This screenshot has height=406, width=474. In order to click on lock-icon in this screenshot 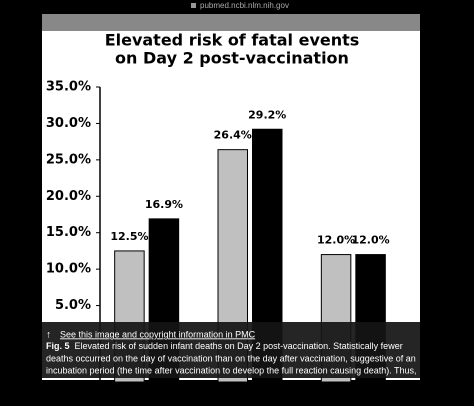, I will do `click(193, 5)`.